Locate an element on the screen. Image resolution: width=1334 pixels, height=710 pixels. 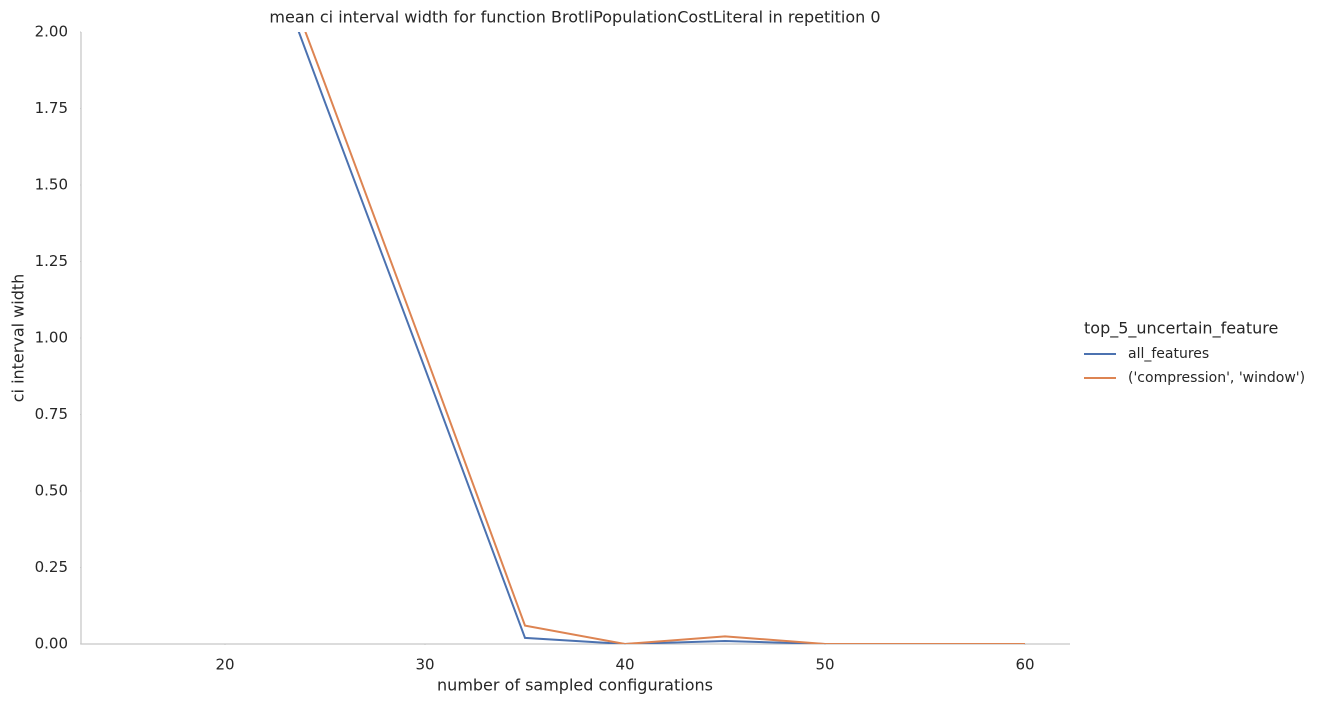
legend-title: top_5_uncertain_feature is located at coordinates (1181, 329).